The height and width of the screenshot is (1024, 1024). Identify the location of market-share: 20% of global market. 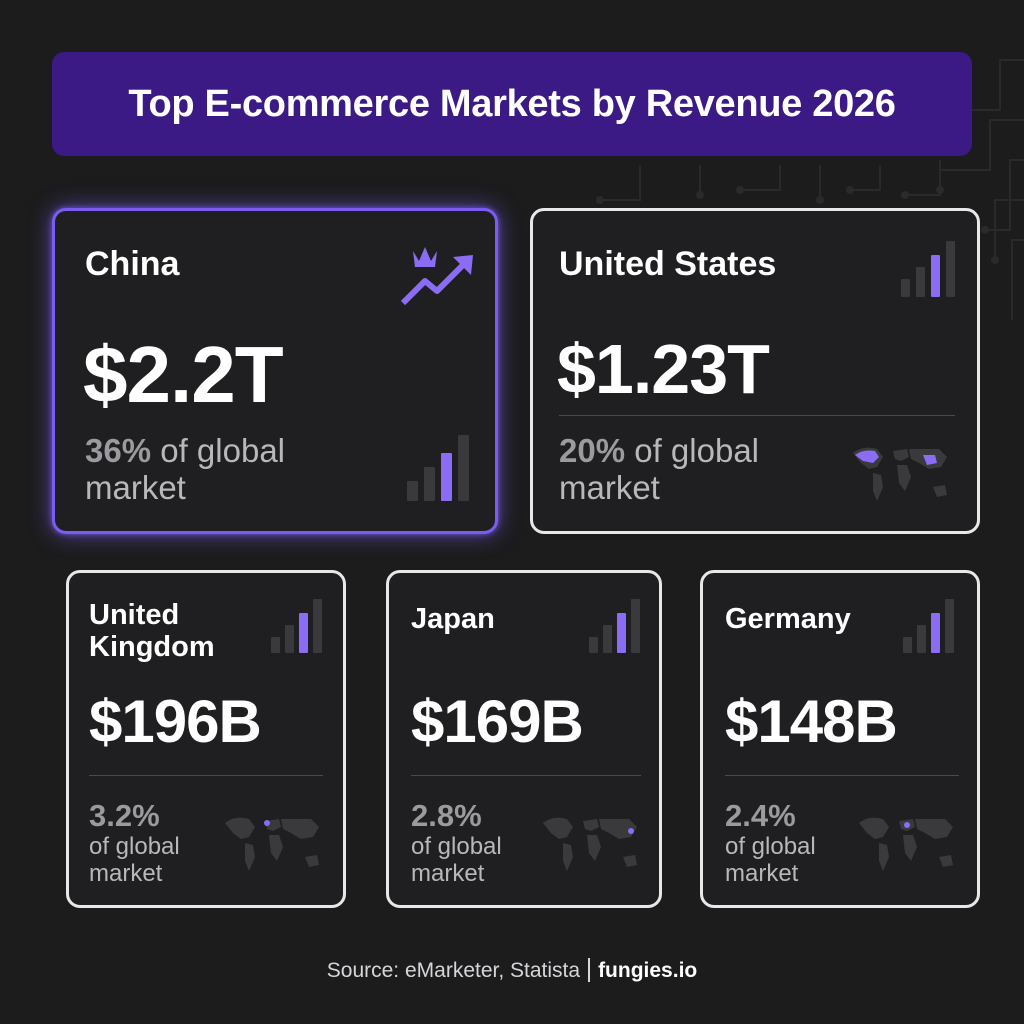
(689, 469).